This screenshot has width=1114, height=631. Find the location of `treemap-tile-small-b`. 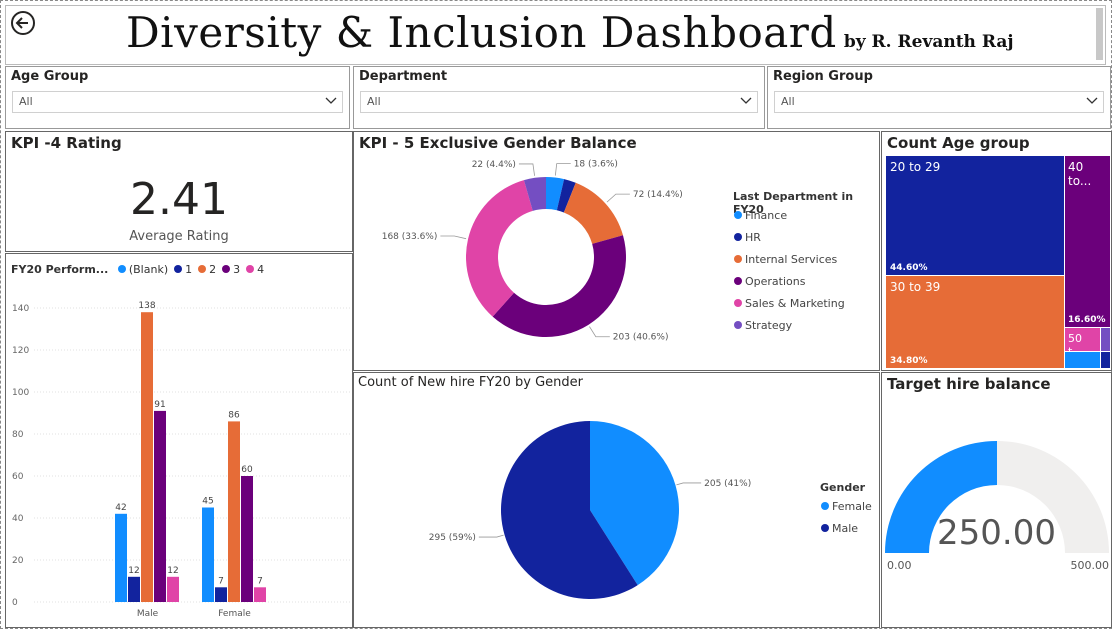

treemap-tile-small-b is located at coordinates (1082, 360).